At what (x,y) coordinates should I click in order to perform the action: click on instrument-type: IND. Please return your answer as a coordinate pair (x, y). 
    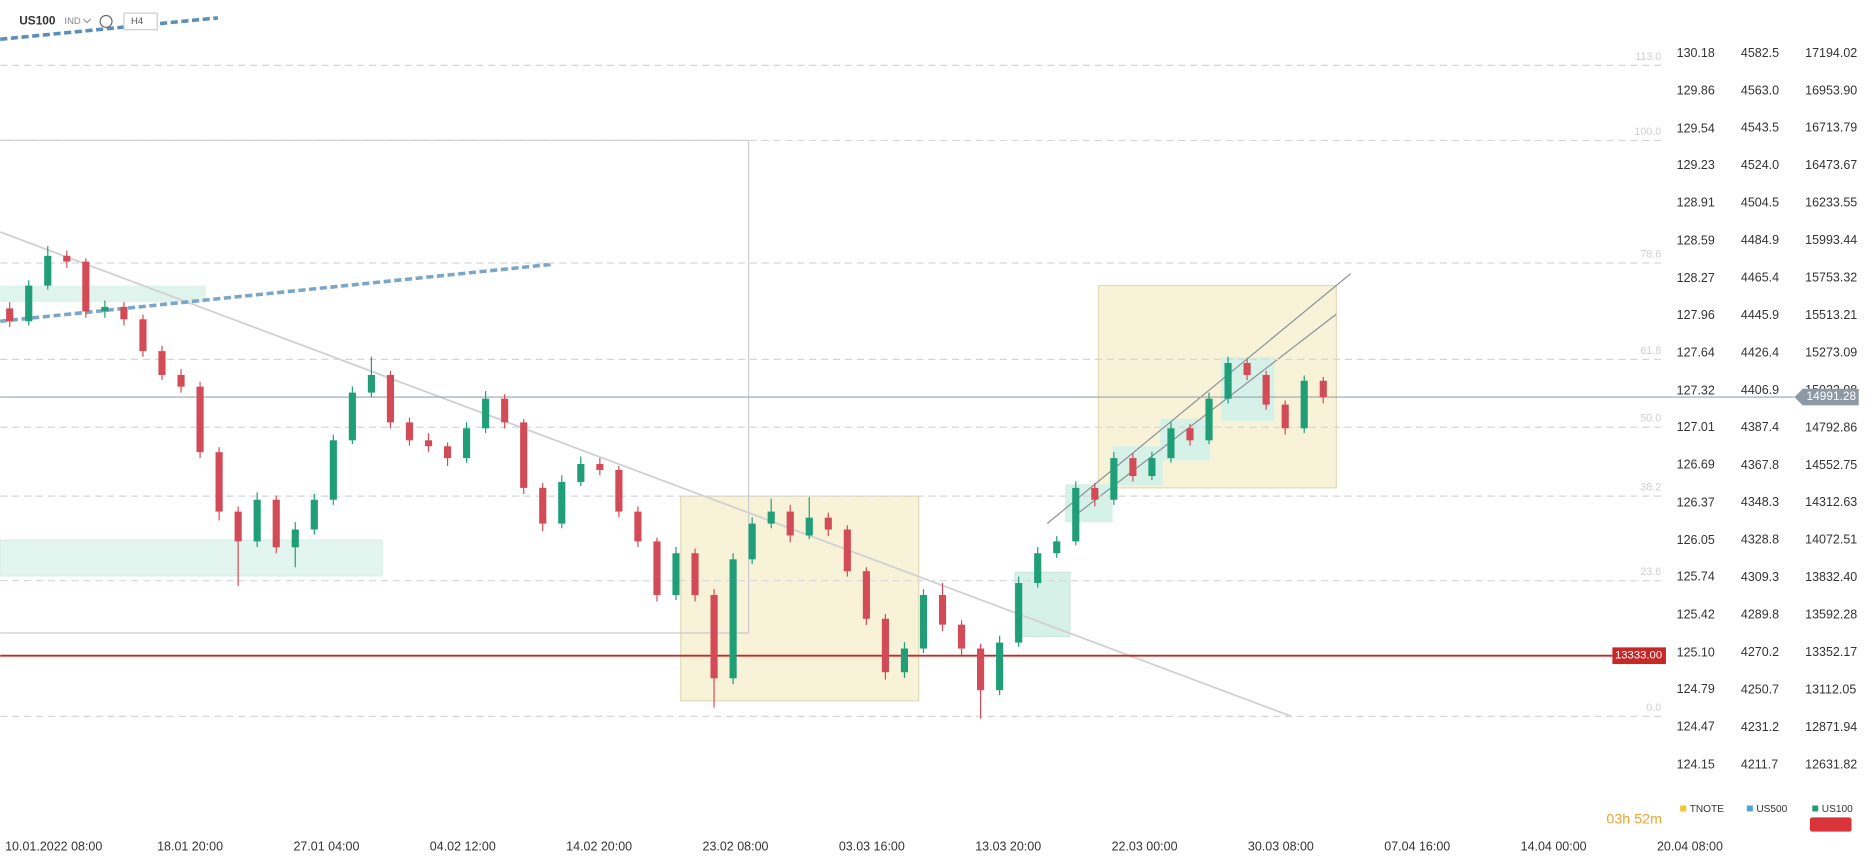
    Looking at the image, I should click on (72, 21).